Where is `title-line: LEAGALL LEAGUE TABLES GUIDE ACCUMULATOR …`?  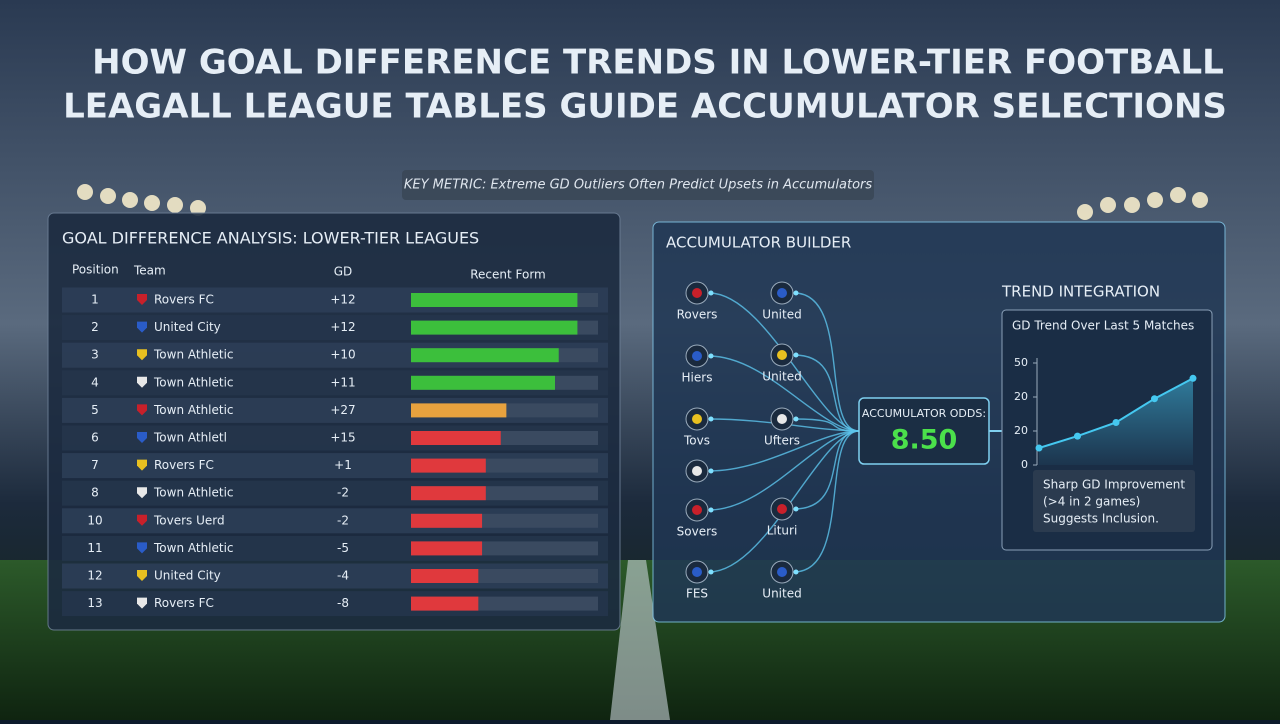 title-line: LEAGALL LEAGUE TABLES GUIDE ACCUMULATOR … is located at coordinates (645, 107).